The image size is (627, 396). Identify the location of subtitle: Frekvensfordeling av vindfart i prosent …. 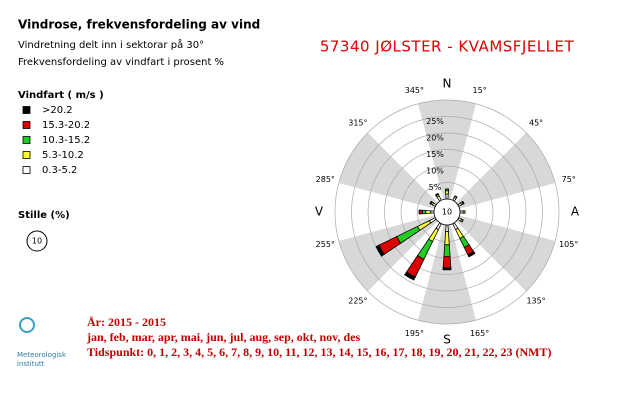
(121, 62).